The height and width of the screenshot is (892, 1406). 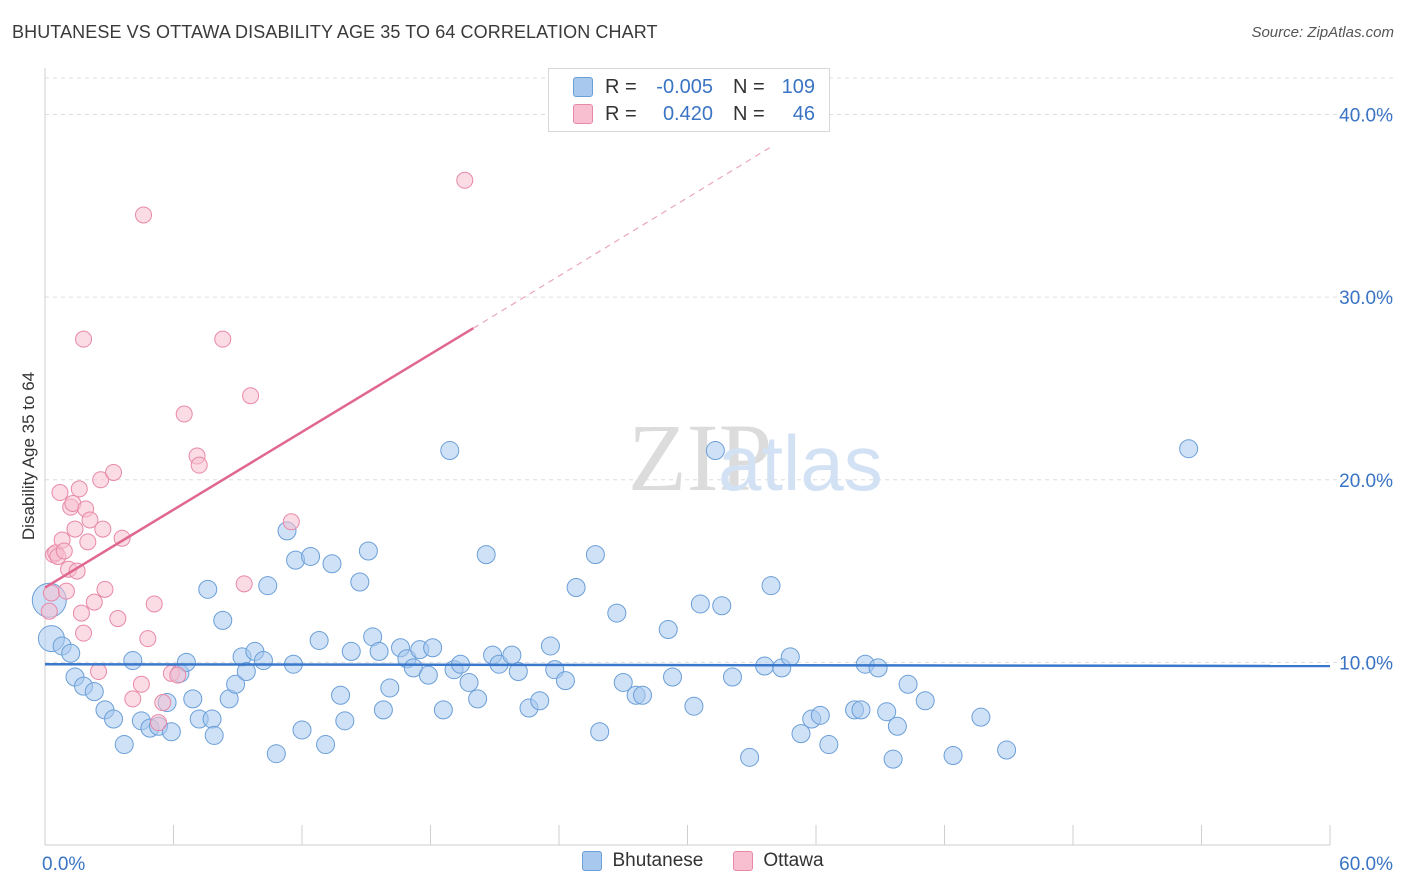 I want to click on bhutanese-trend-line, so click(x=687, y=665).